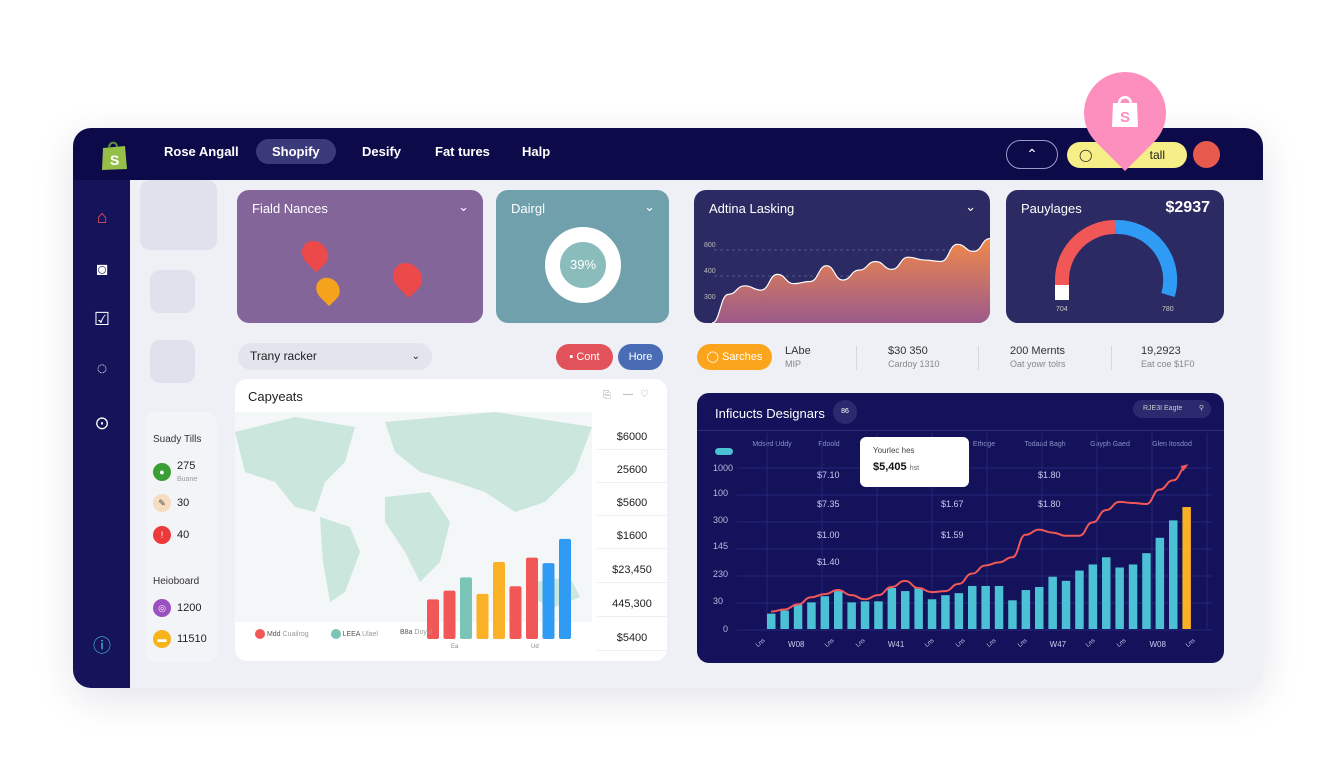 This screenshot has width=1344, height=768. I want to click on donut-chart: 39%, so click(583, 265).